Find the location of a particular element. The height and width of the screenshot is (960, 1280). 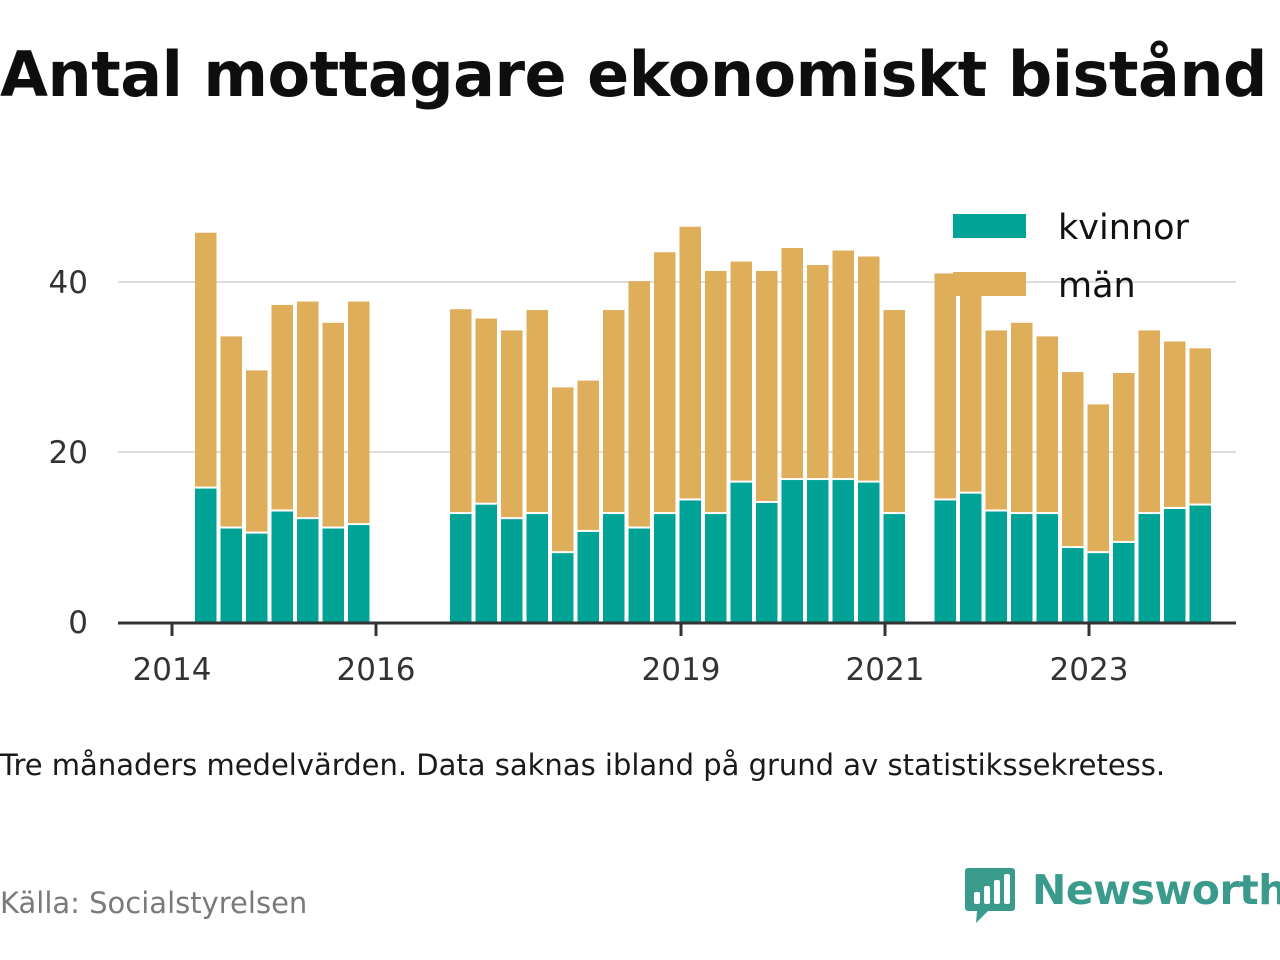

x-tick-label: 2021 is located at coordinates (885, 670).